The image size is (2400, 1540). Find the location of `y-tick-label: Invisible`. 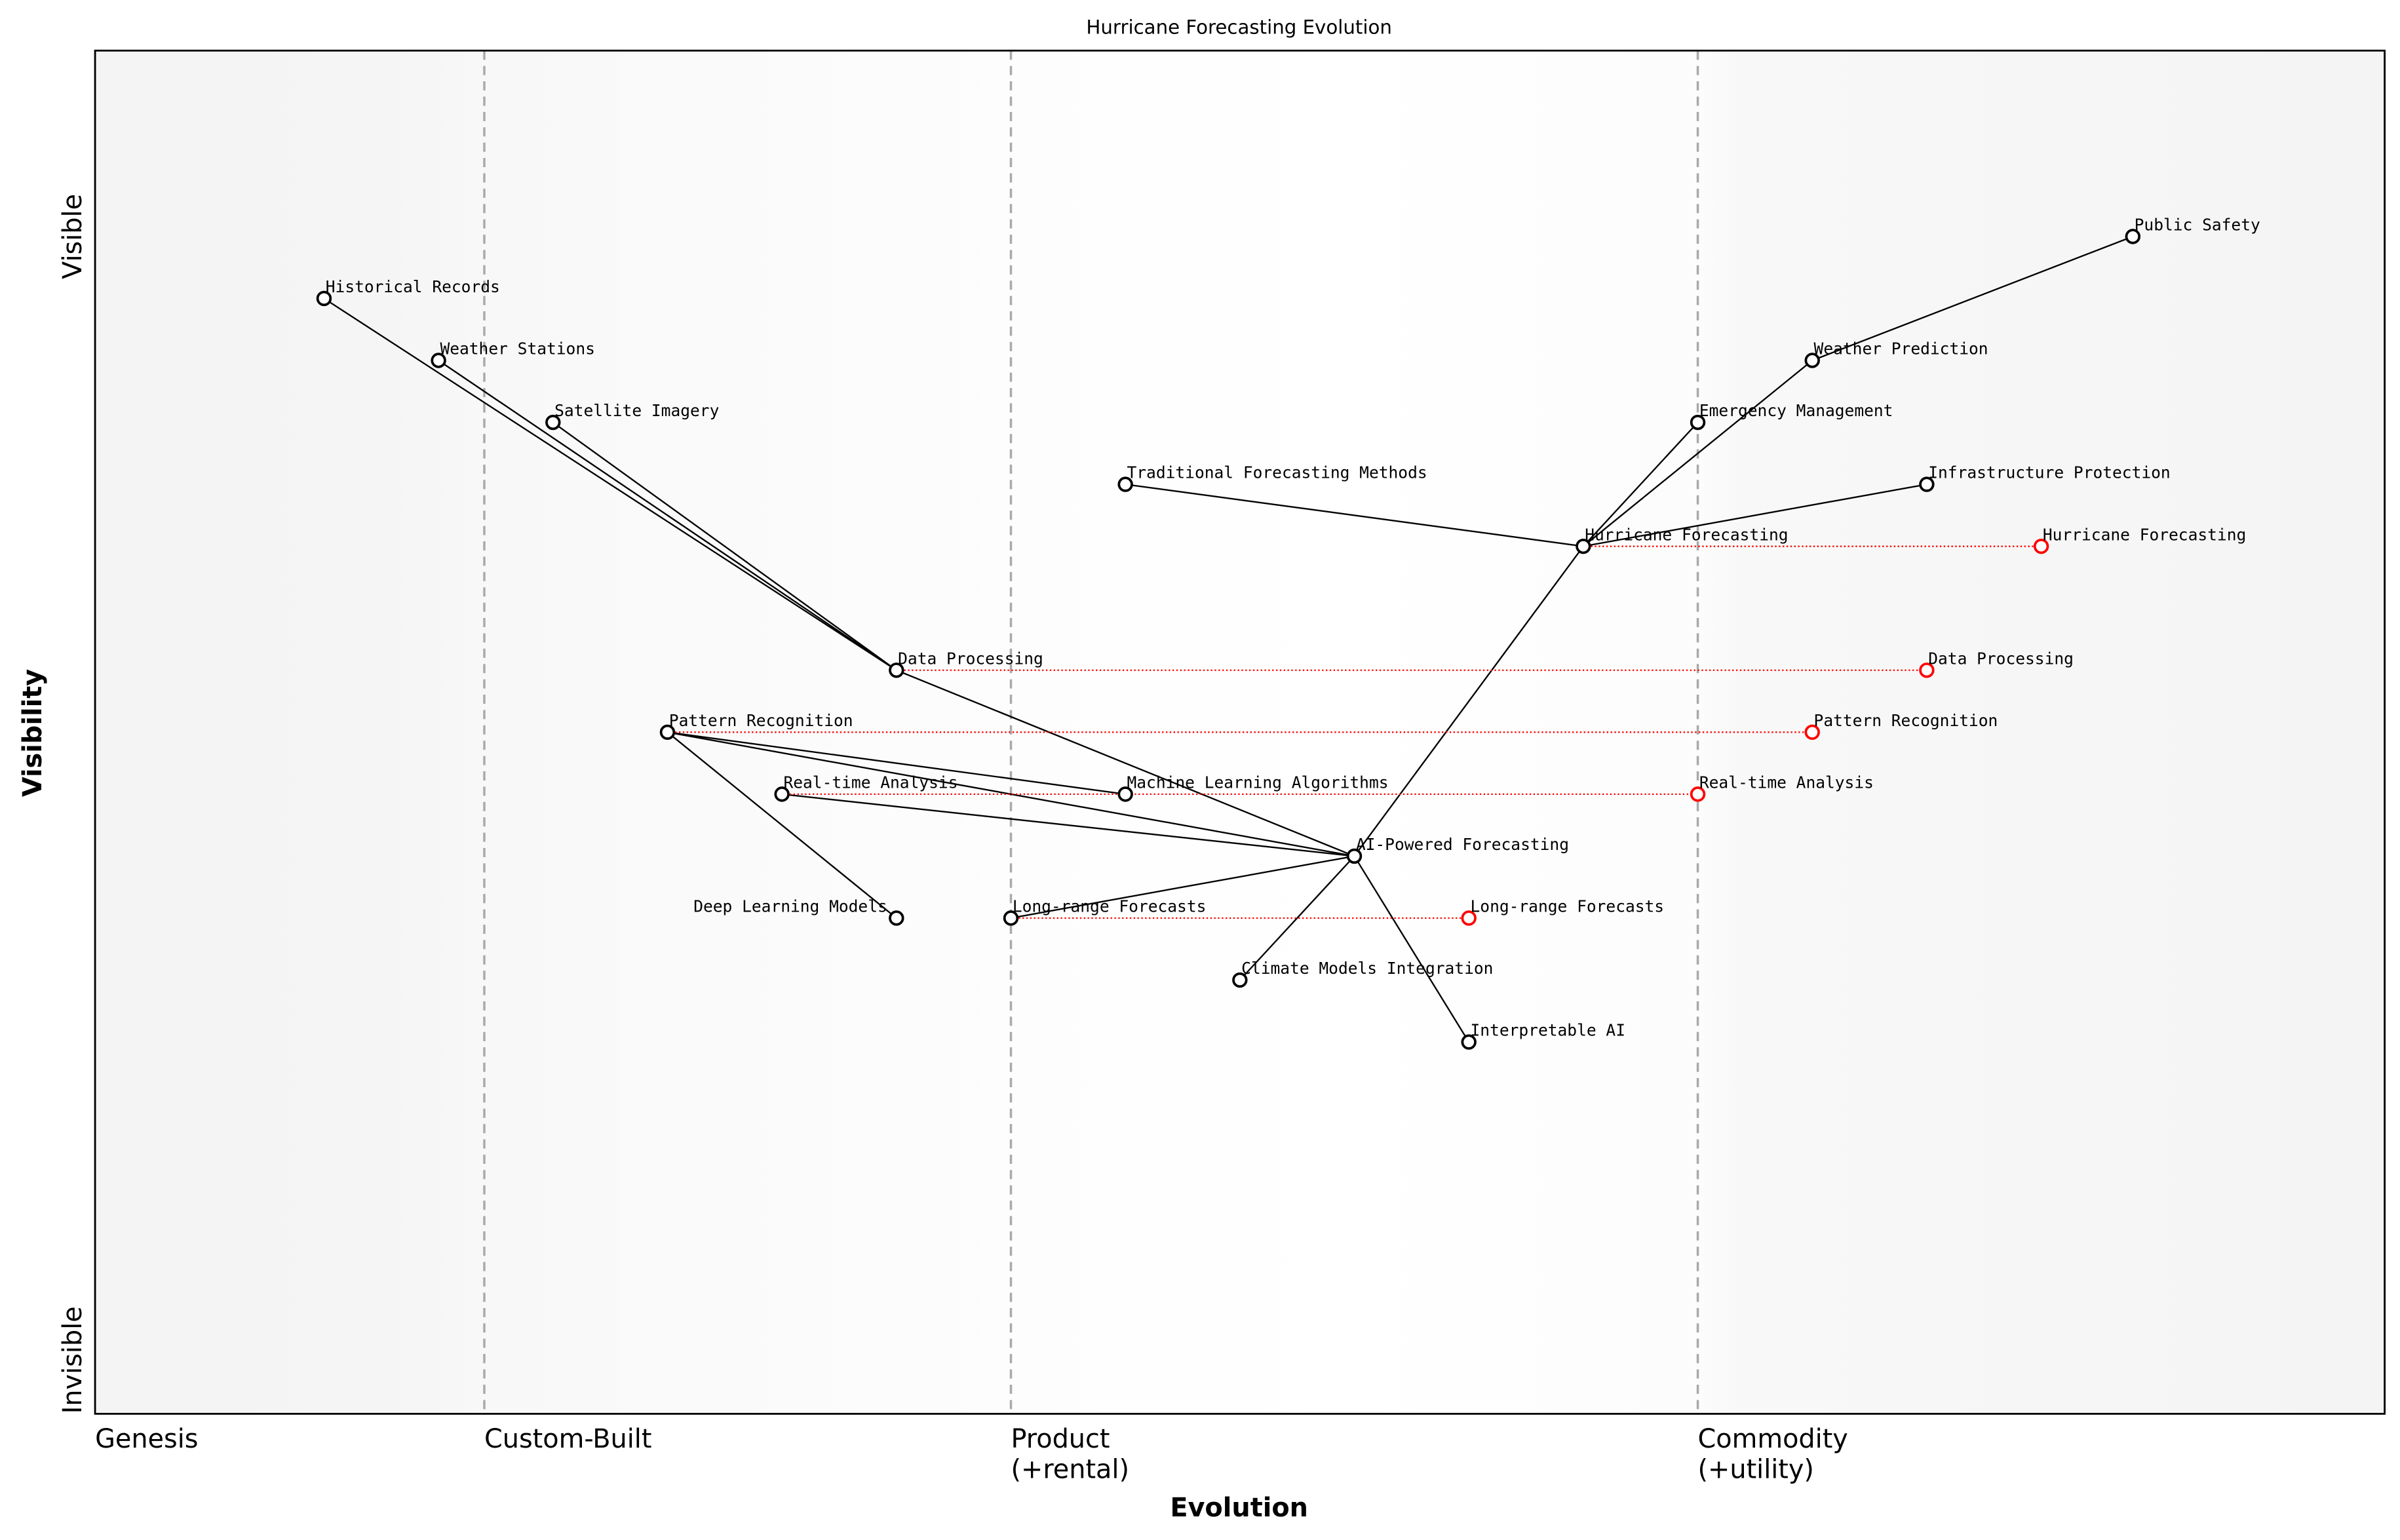

y-tick-label: Invisible is located at coordinates (73, 1360).